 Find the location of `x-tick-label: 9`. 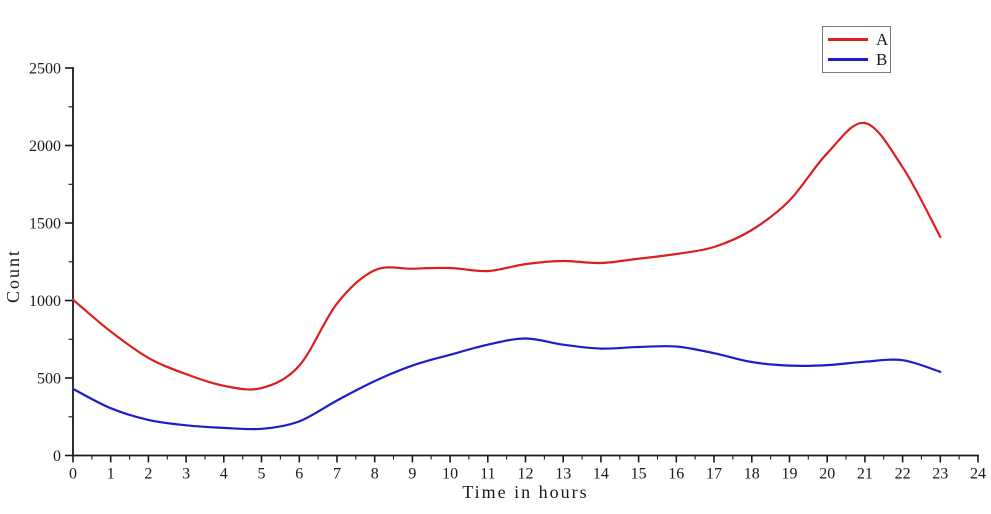

x-tick-label: 9 is located at coordinates (412, 474).